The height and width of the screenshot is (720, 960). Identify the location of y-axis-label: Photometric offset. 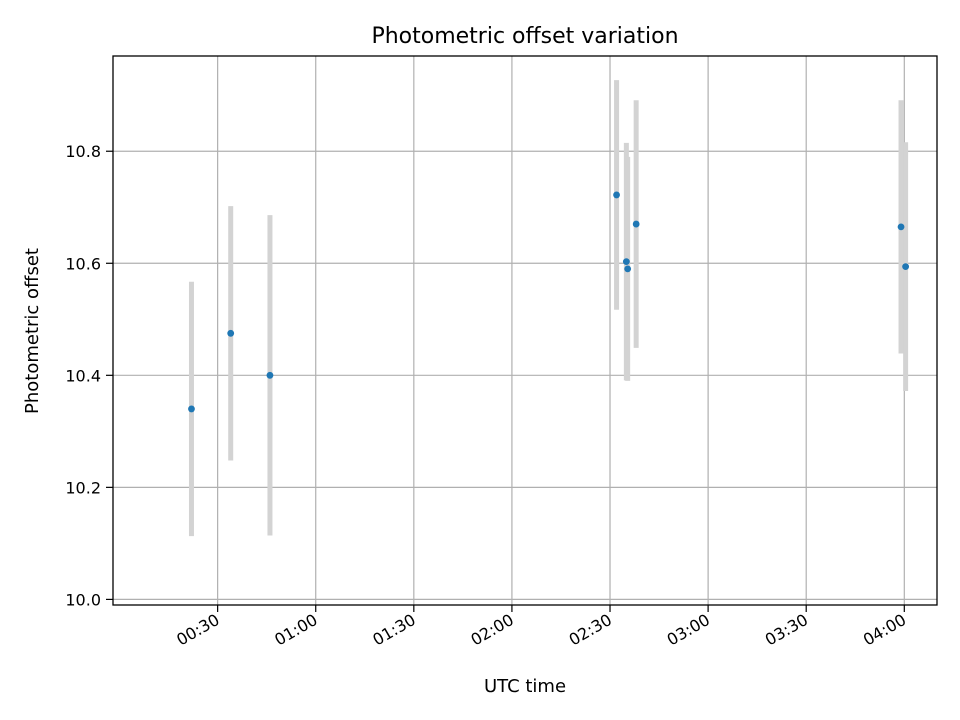
(32, 331).